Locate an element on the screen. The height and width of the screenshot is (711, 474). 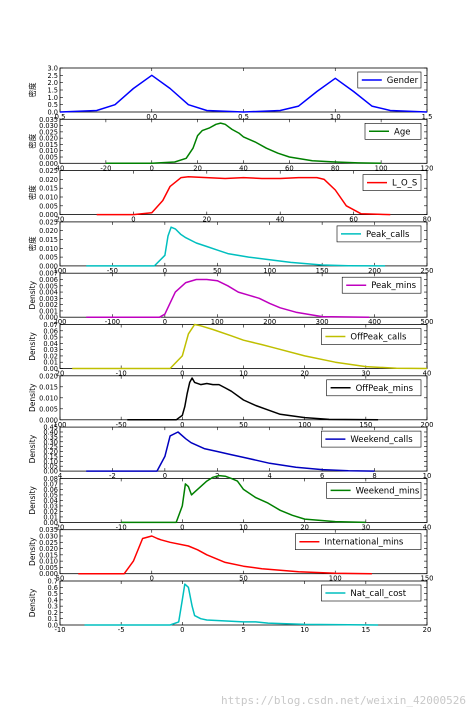
legend-International_mins: International_mins is located at coordinates (358, 542).